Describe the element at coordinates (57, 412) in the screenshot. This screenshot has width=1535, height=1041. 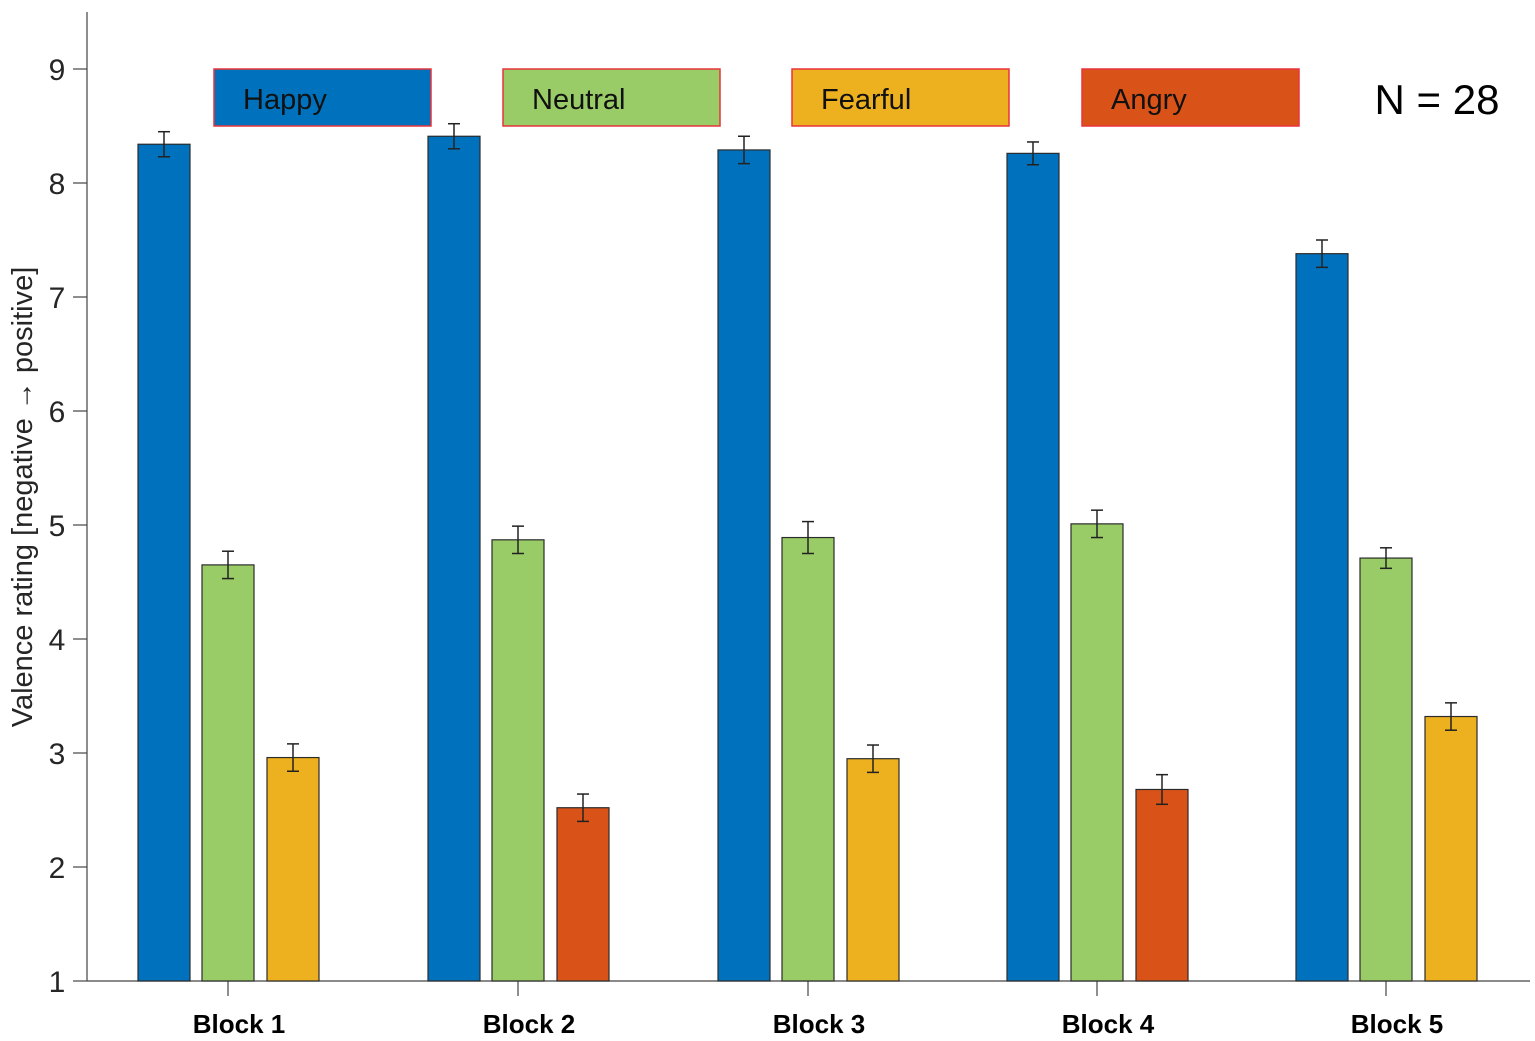
I see `y-tick-label: 6` at that location.